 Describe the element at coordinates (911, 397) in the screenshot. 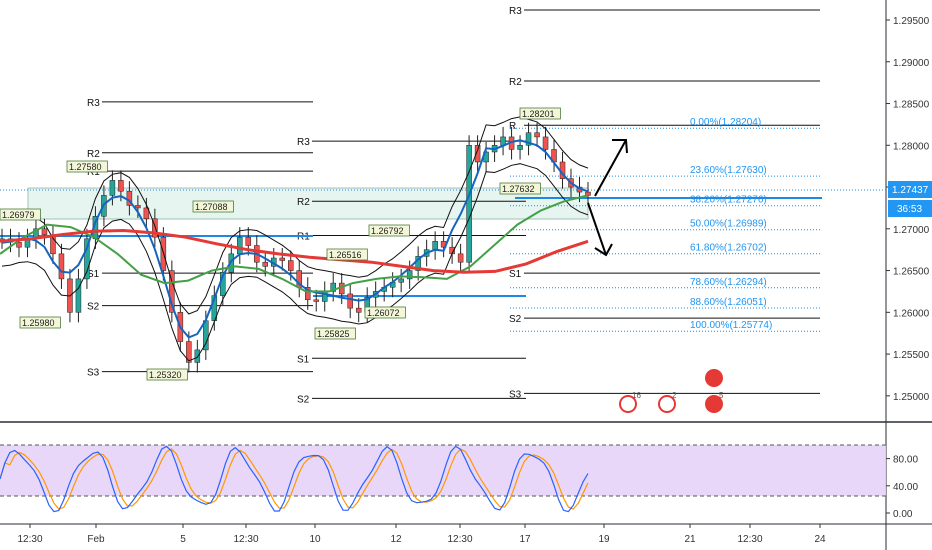

I see `price-tick-label: 1.25000` at that location.